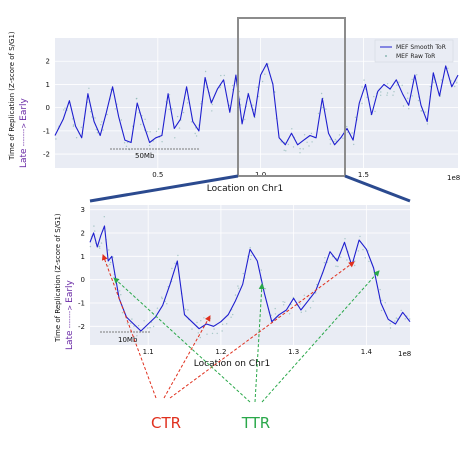 The height and width of the screenshot is (452, 474). What do you see at coordinates (166, 423) in the screenshot?
I see `ctr-label: CTR` at bounding box center [166, 423].